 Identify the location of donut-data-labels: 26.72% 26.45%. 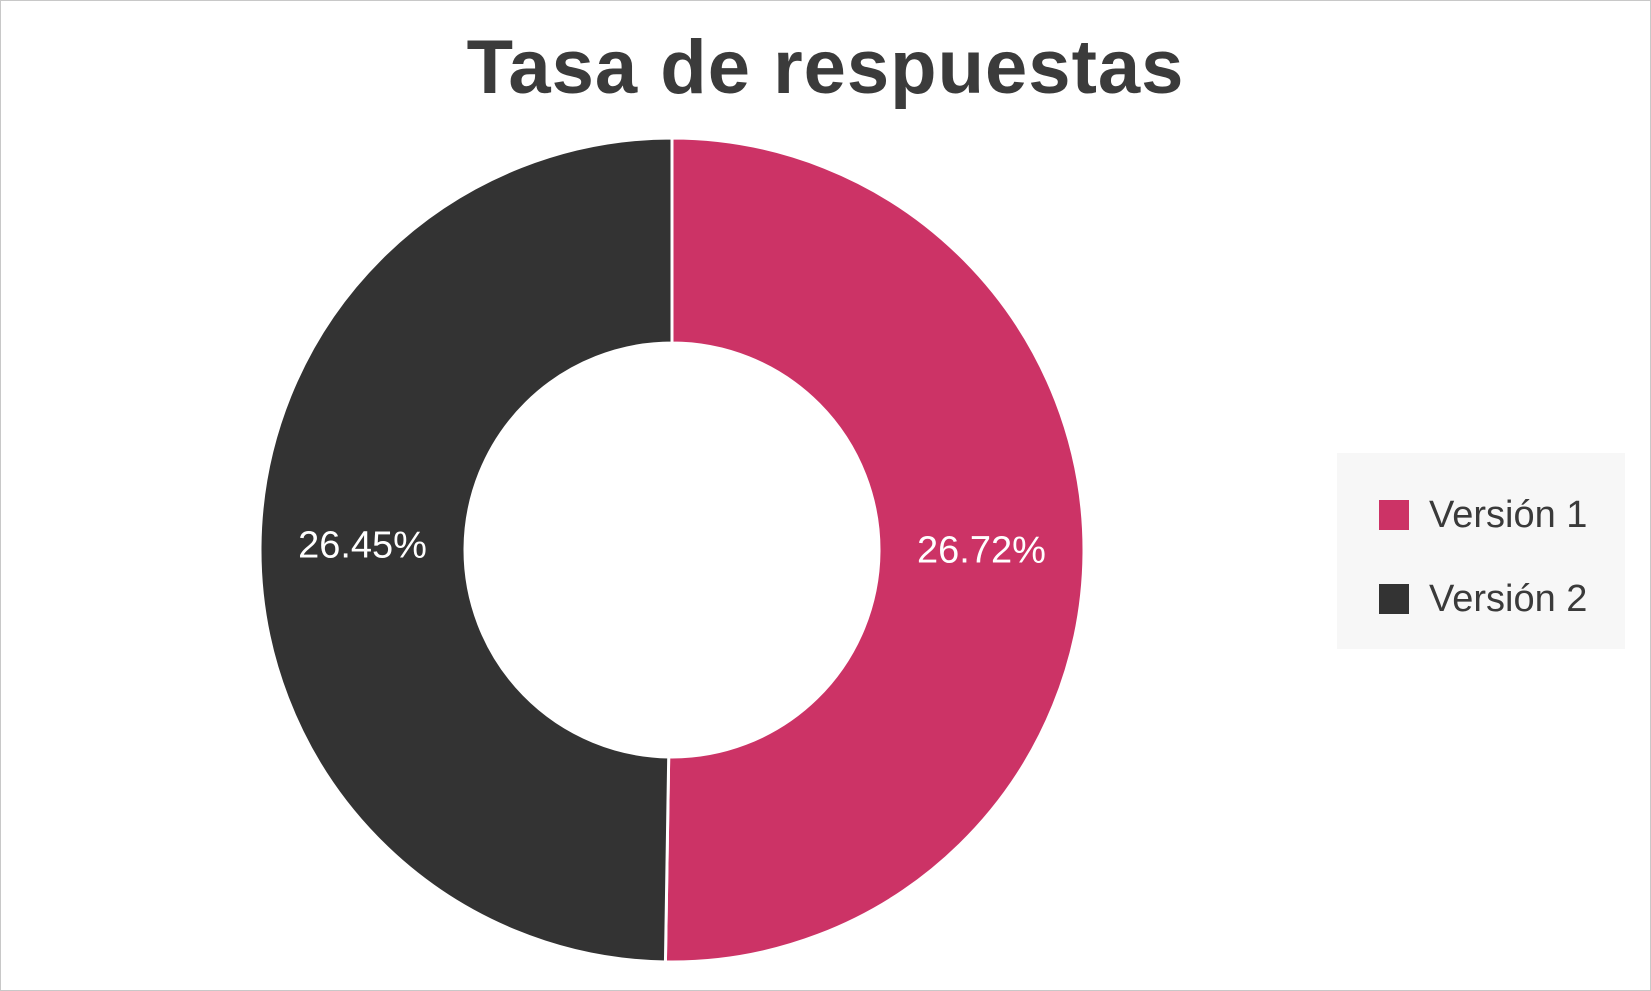
(672, 548).